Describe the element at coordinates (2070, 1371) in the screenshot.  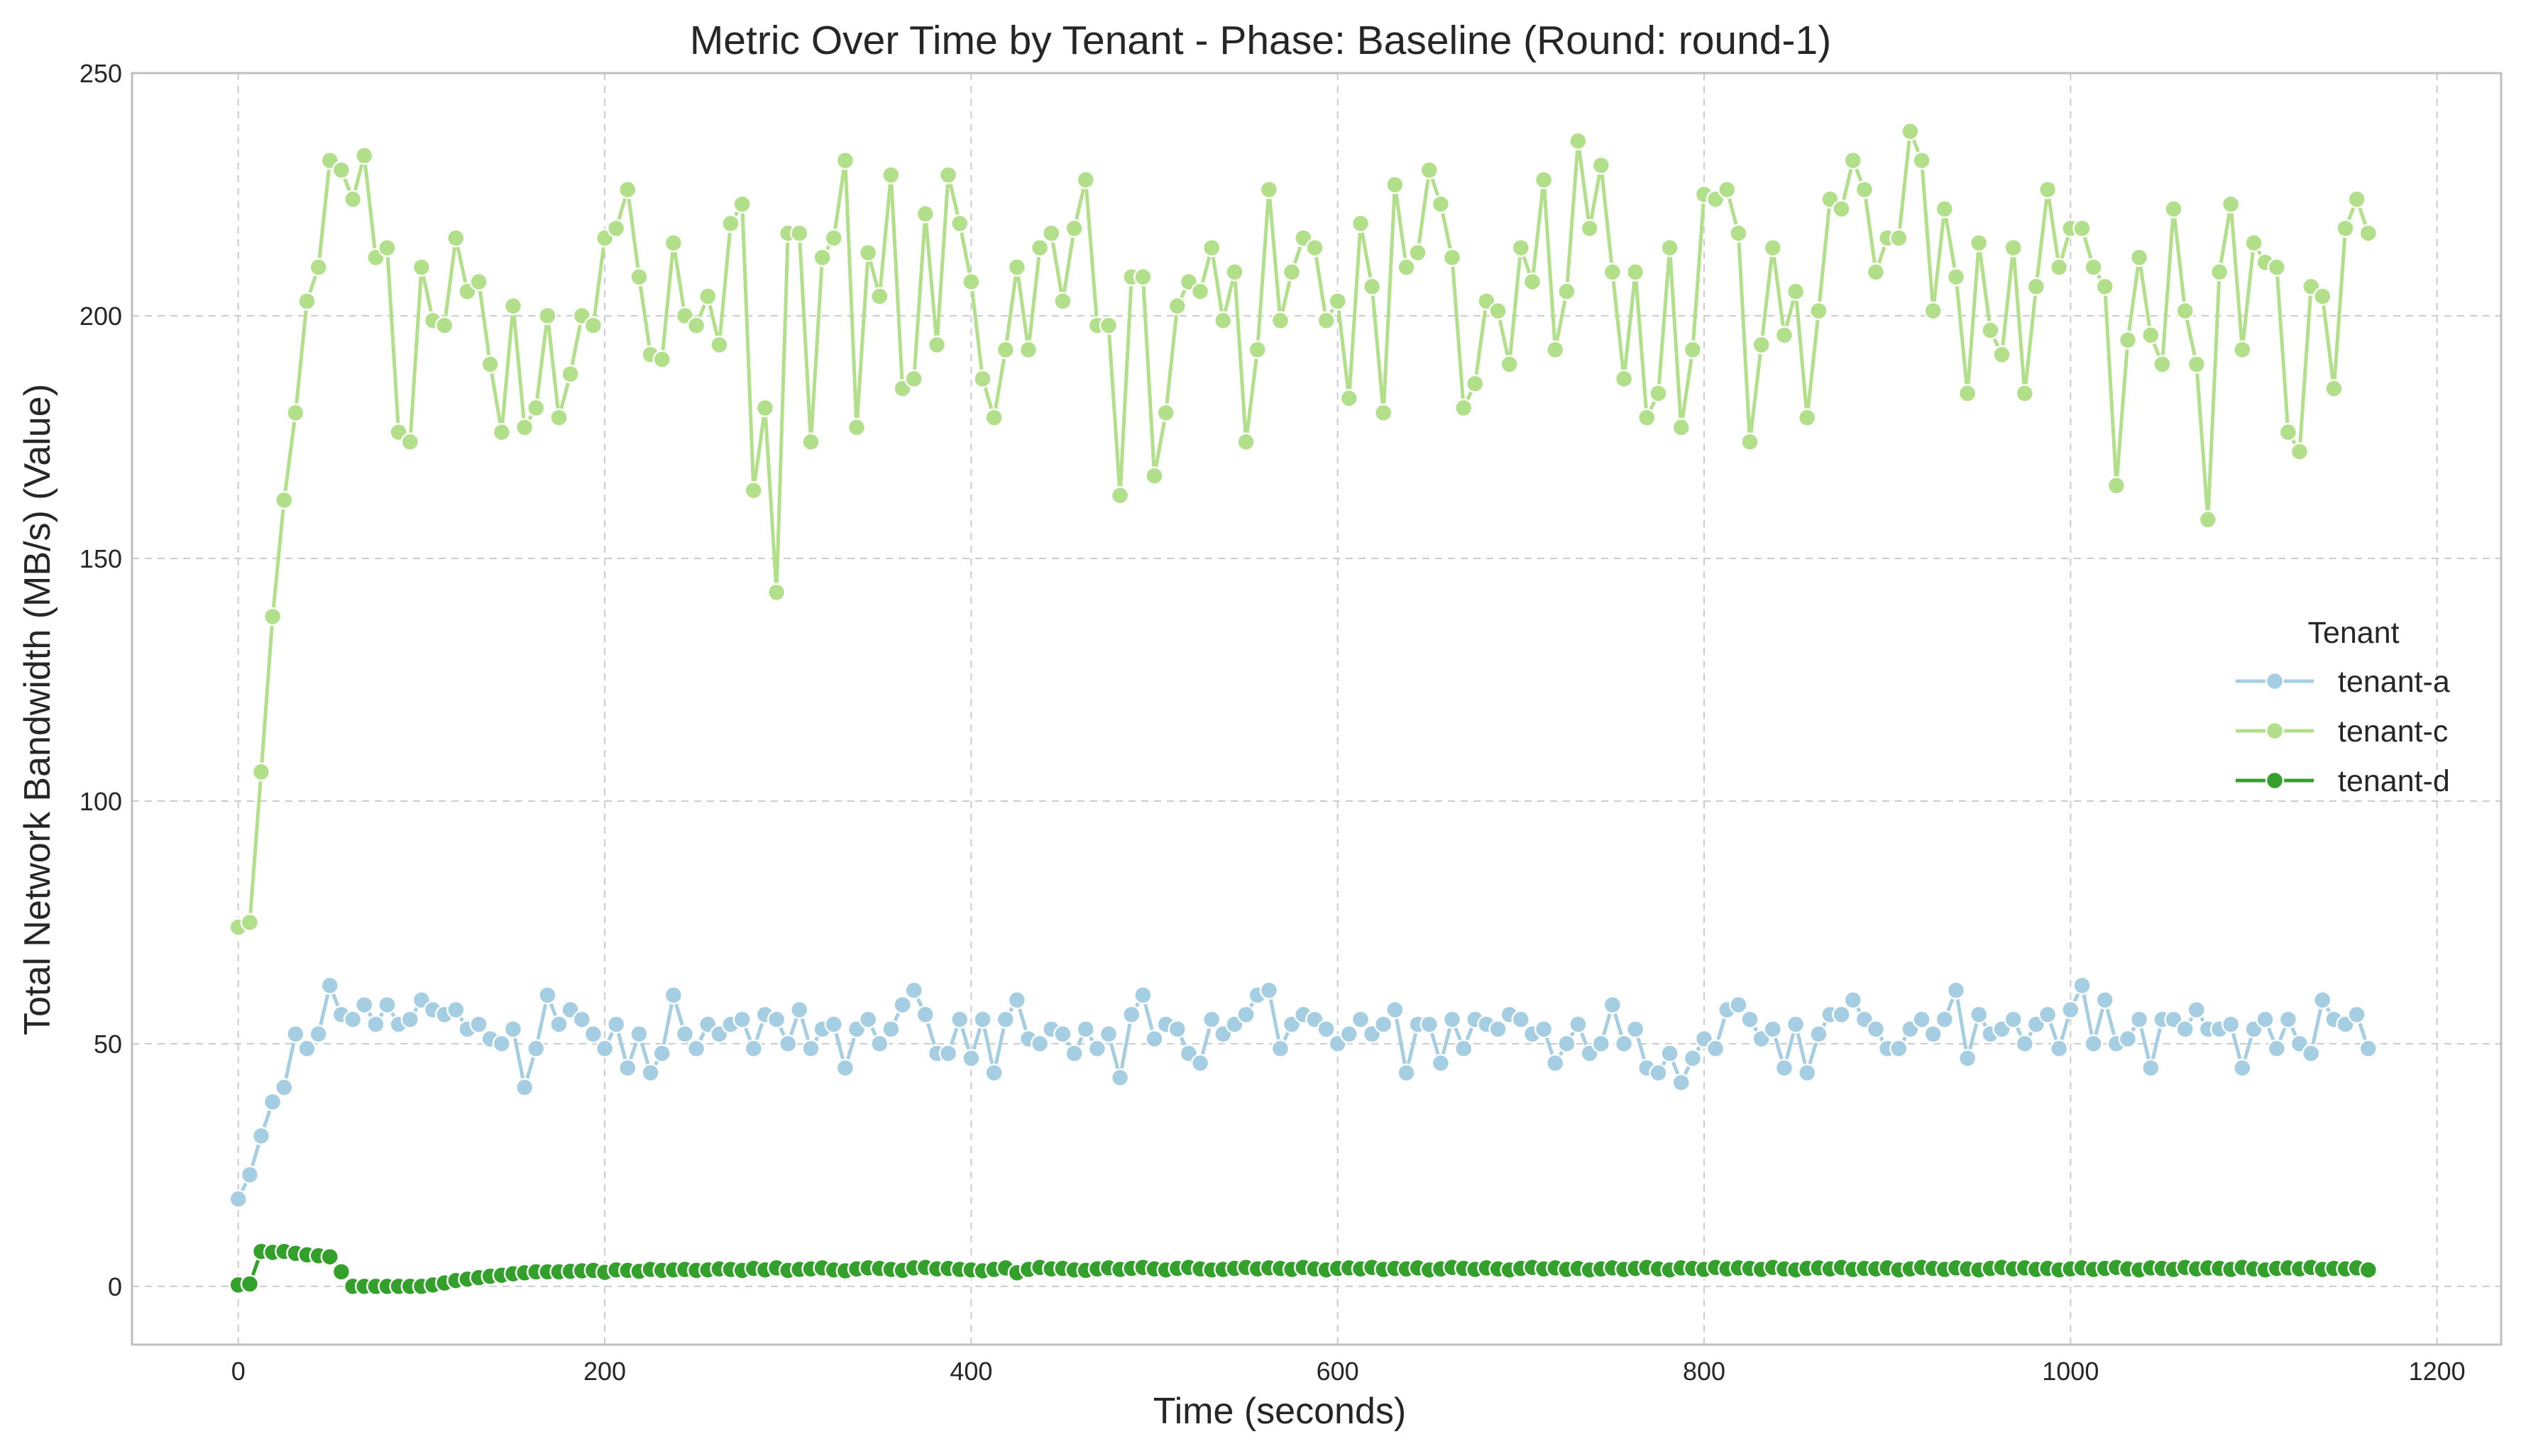
I see `x-tick-label: 1000` at that location.